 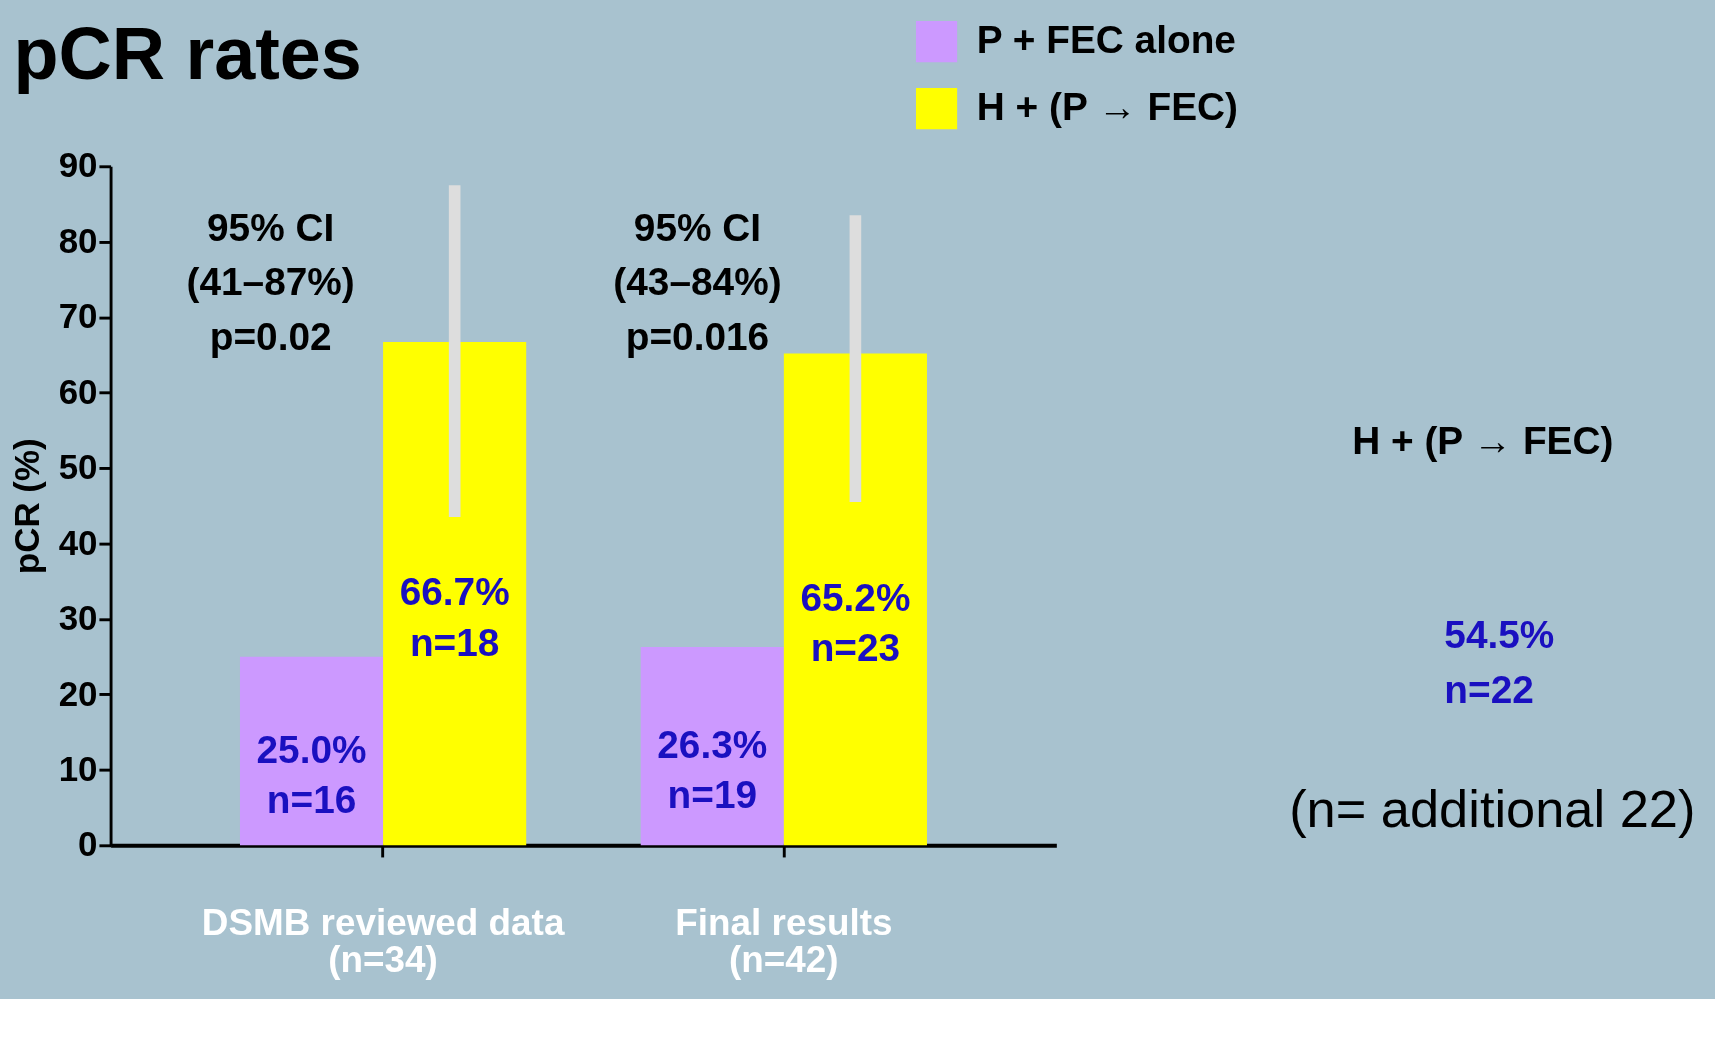 What do you see at coordinates (454, 617) in the screenshot?
I see `data-label: 66.7% n=18` at bounding box center [454, 617].